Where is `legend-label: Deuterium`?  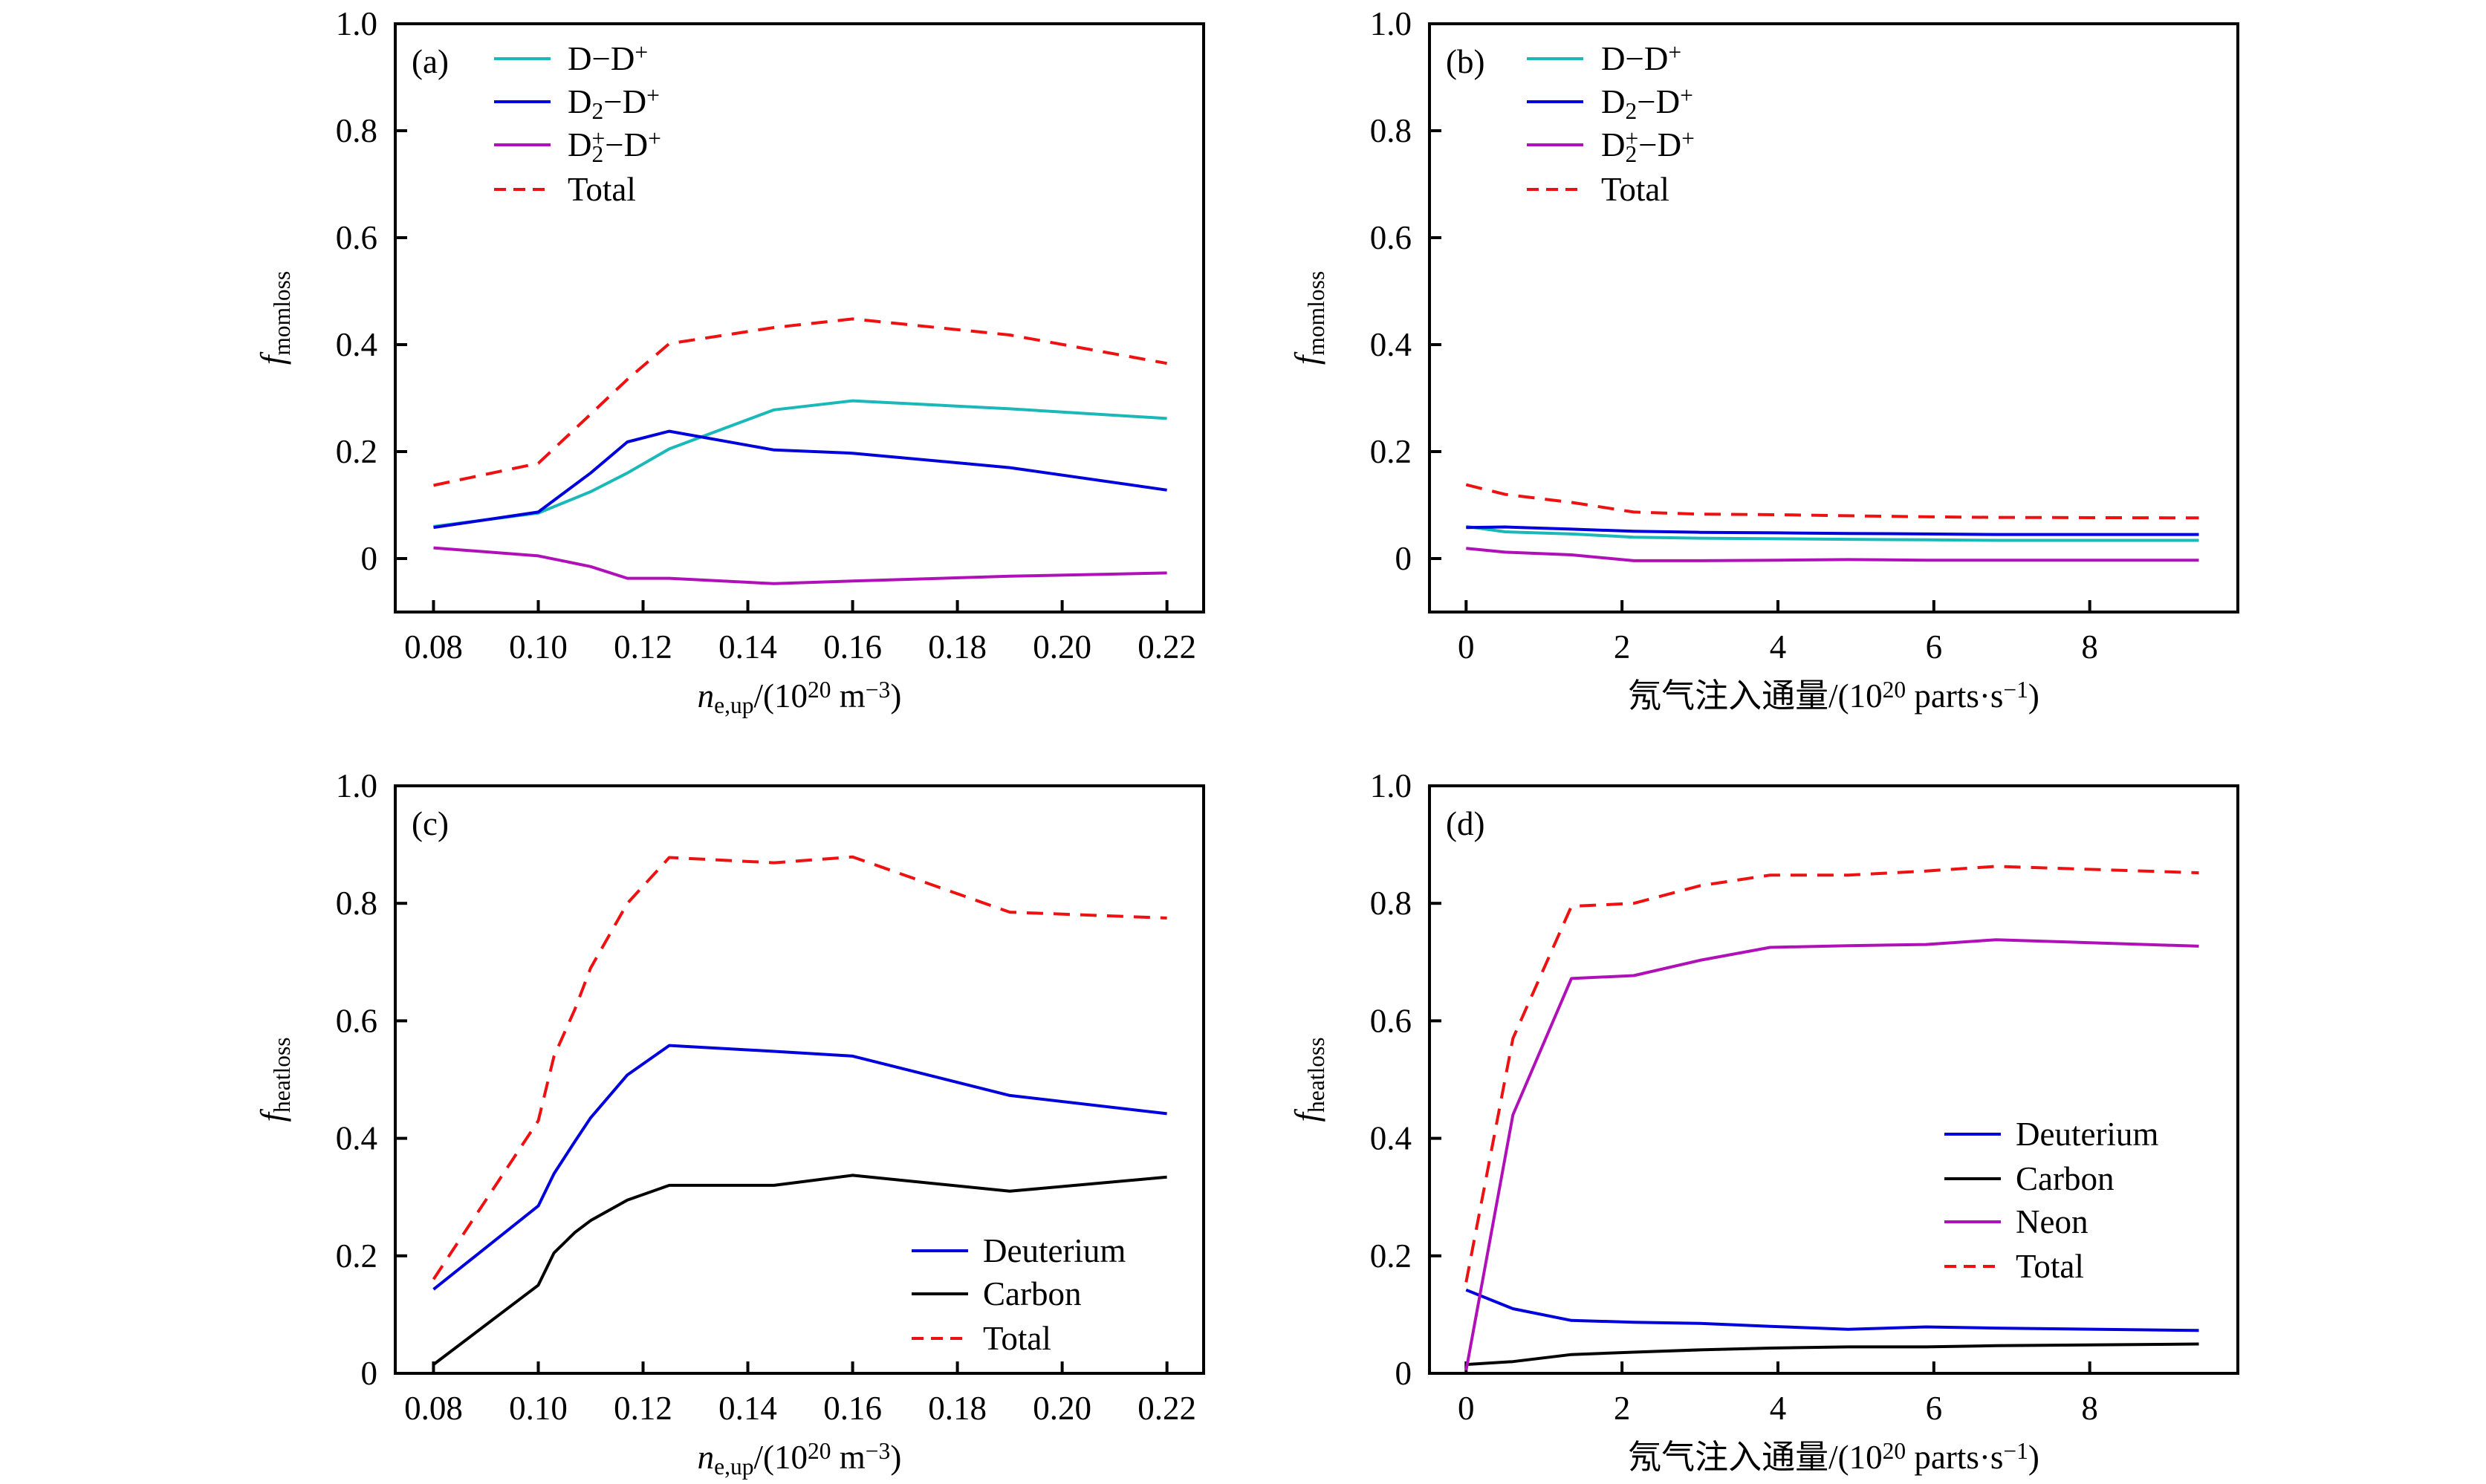 legend-label: Deuterium is located at coordinates (2087, 1135).